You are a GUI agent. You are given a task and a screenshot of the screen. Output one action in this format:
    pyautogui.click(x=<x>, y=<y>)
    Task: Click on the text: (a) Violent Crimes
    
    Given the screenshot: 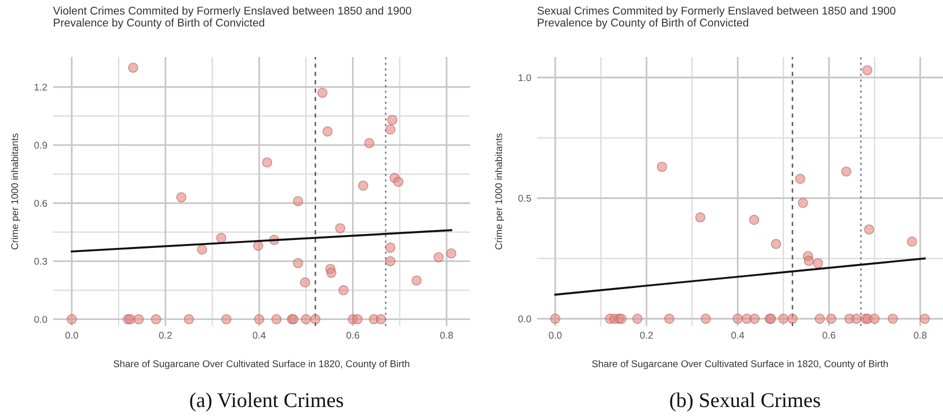 What is the action you would take?
    pyautogui.click(x=267, y=402)
    